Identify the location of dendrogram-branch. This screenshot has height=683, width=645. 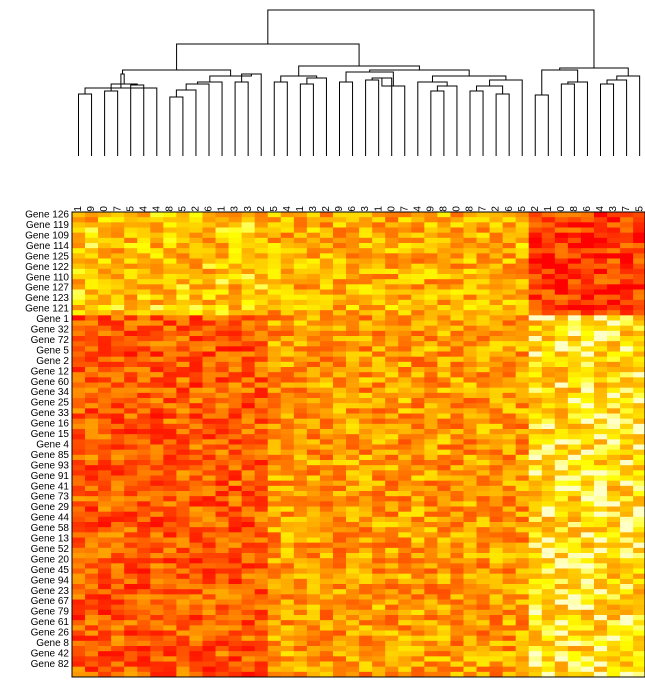
(197, 119).